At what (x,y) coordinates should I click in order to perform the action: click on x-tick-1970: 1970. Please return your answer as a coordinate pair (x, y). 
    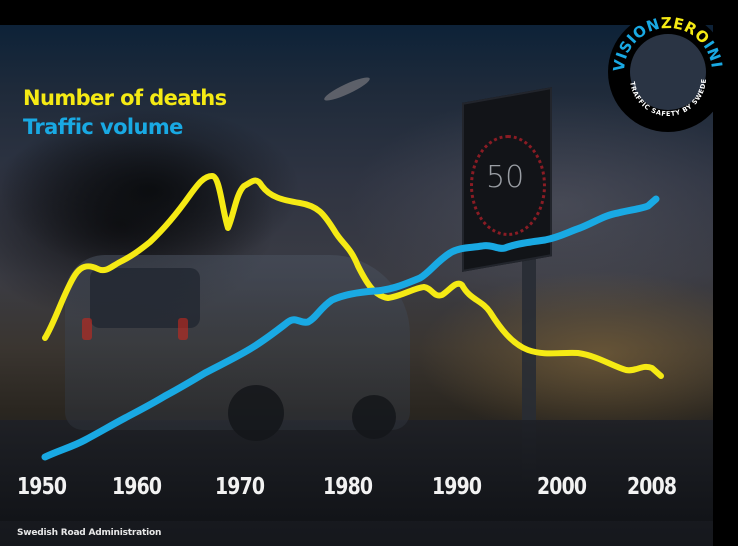
    Looking at the image, I should click on (240, 487).